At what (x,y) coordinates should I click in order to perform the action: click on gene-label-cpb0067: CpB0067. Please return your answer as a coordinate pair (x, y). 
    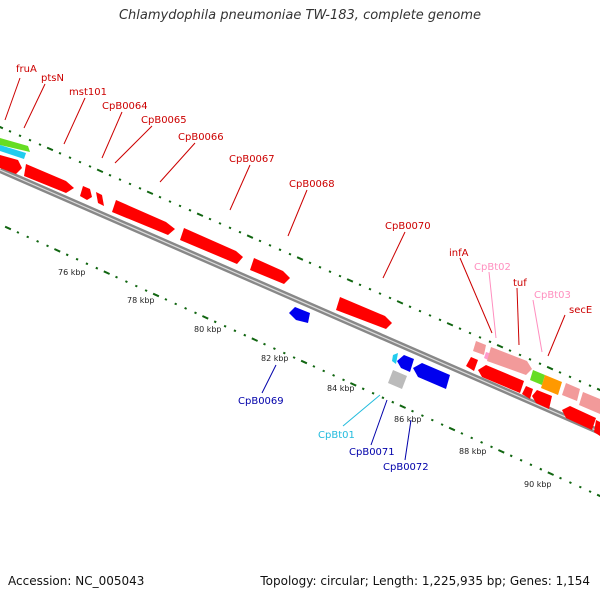
    Looking at the image, I should click on (252, 159).